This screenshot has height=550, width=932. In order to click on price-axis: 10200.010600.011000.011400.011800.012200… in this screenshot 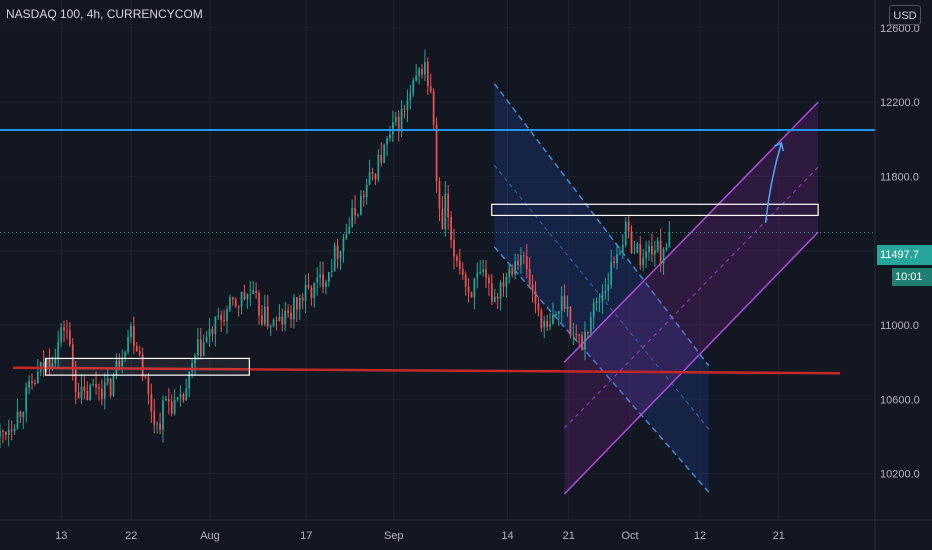, I will do `click(900, 252)`.